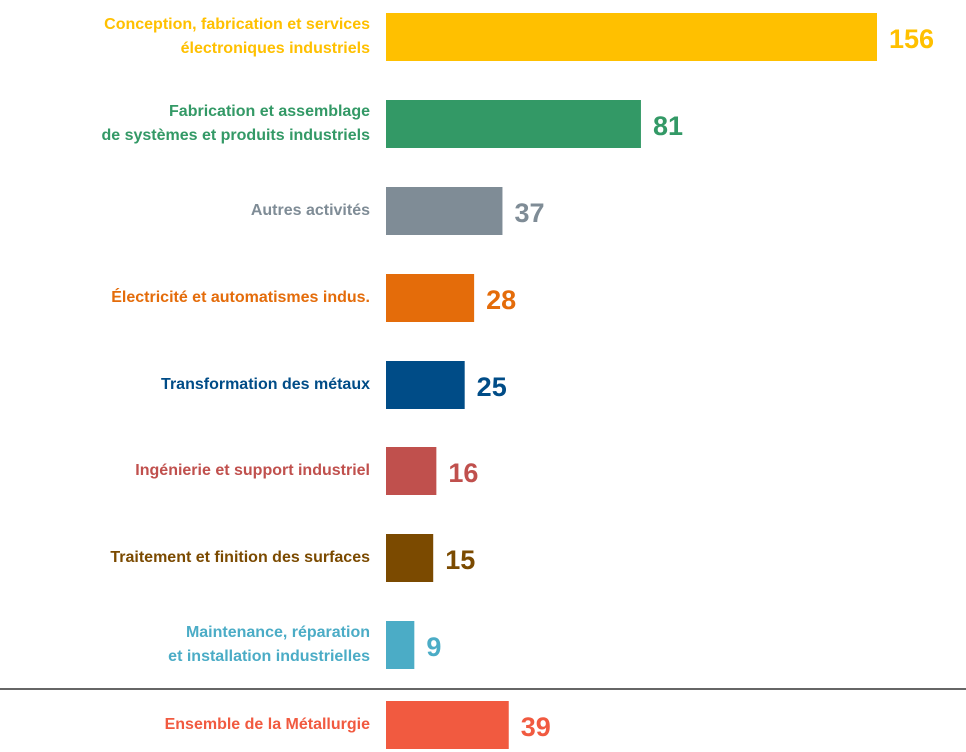 This screenshot has width=966, height=752. I want to click on value-label: 28, so click(501, 300).